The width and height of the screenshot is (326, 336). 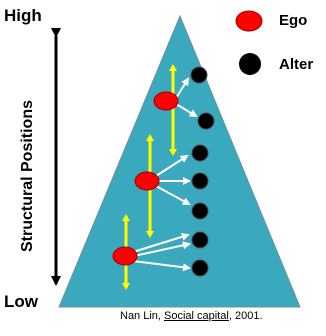 I want to click on alters, so click(x=202, y=171).